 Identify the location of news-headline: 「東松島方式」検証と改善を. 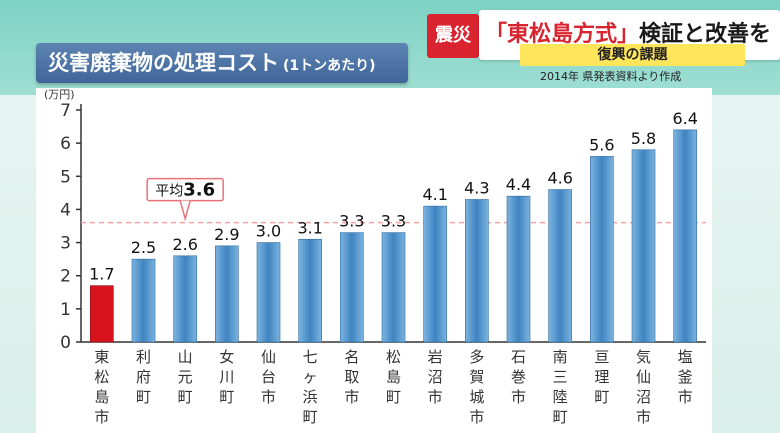
(629, 35).